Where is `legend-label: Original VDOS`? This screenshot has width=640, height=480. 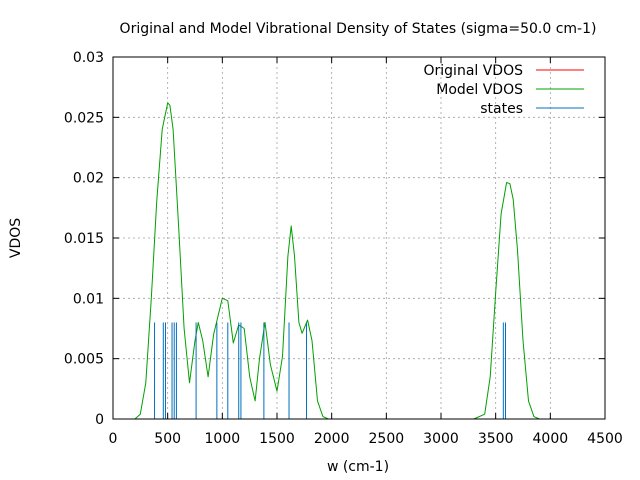 legend-label: Original VDOS is located at coordinates (474, 71).